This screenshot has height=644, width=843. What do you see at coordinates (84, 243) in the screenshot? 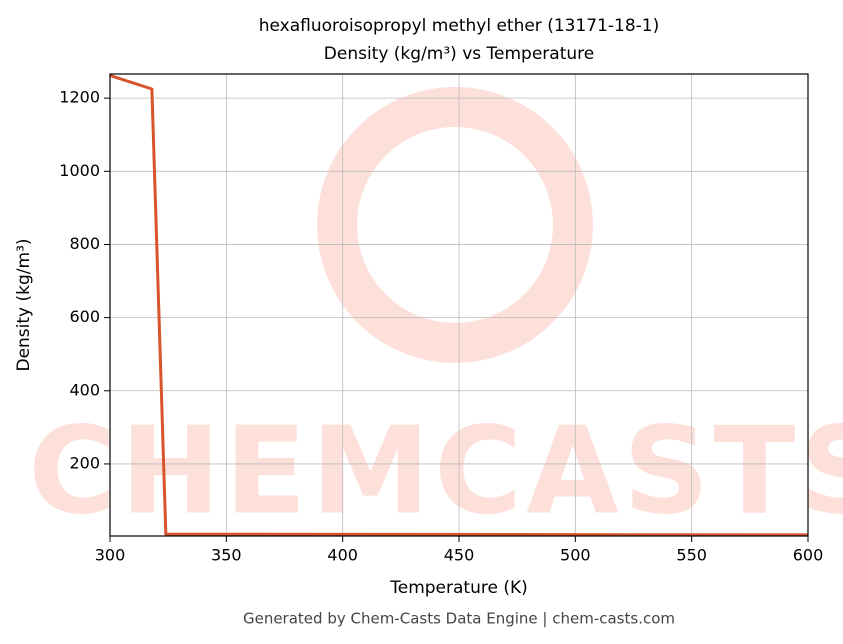
I see `y-tick-label: 800` at bounding box center [84, 243].